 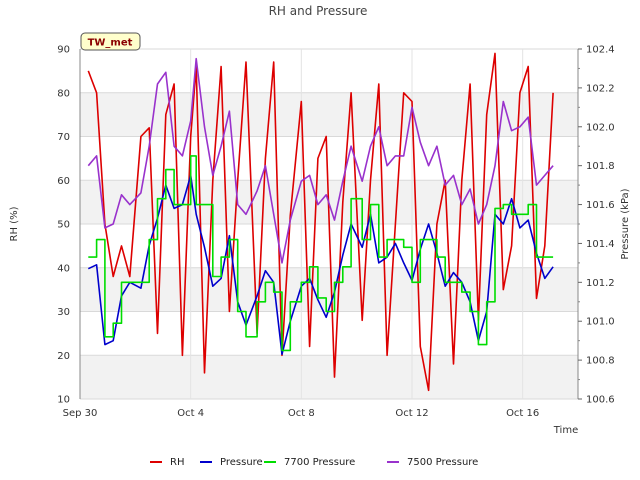 I want to click on right-tick-label: 102.2, so click(x=600, y=88).